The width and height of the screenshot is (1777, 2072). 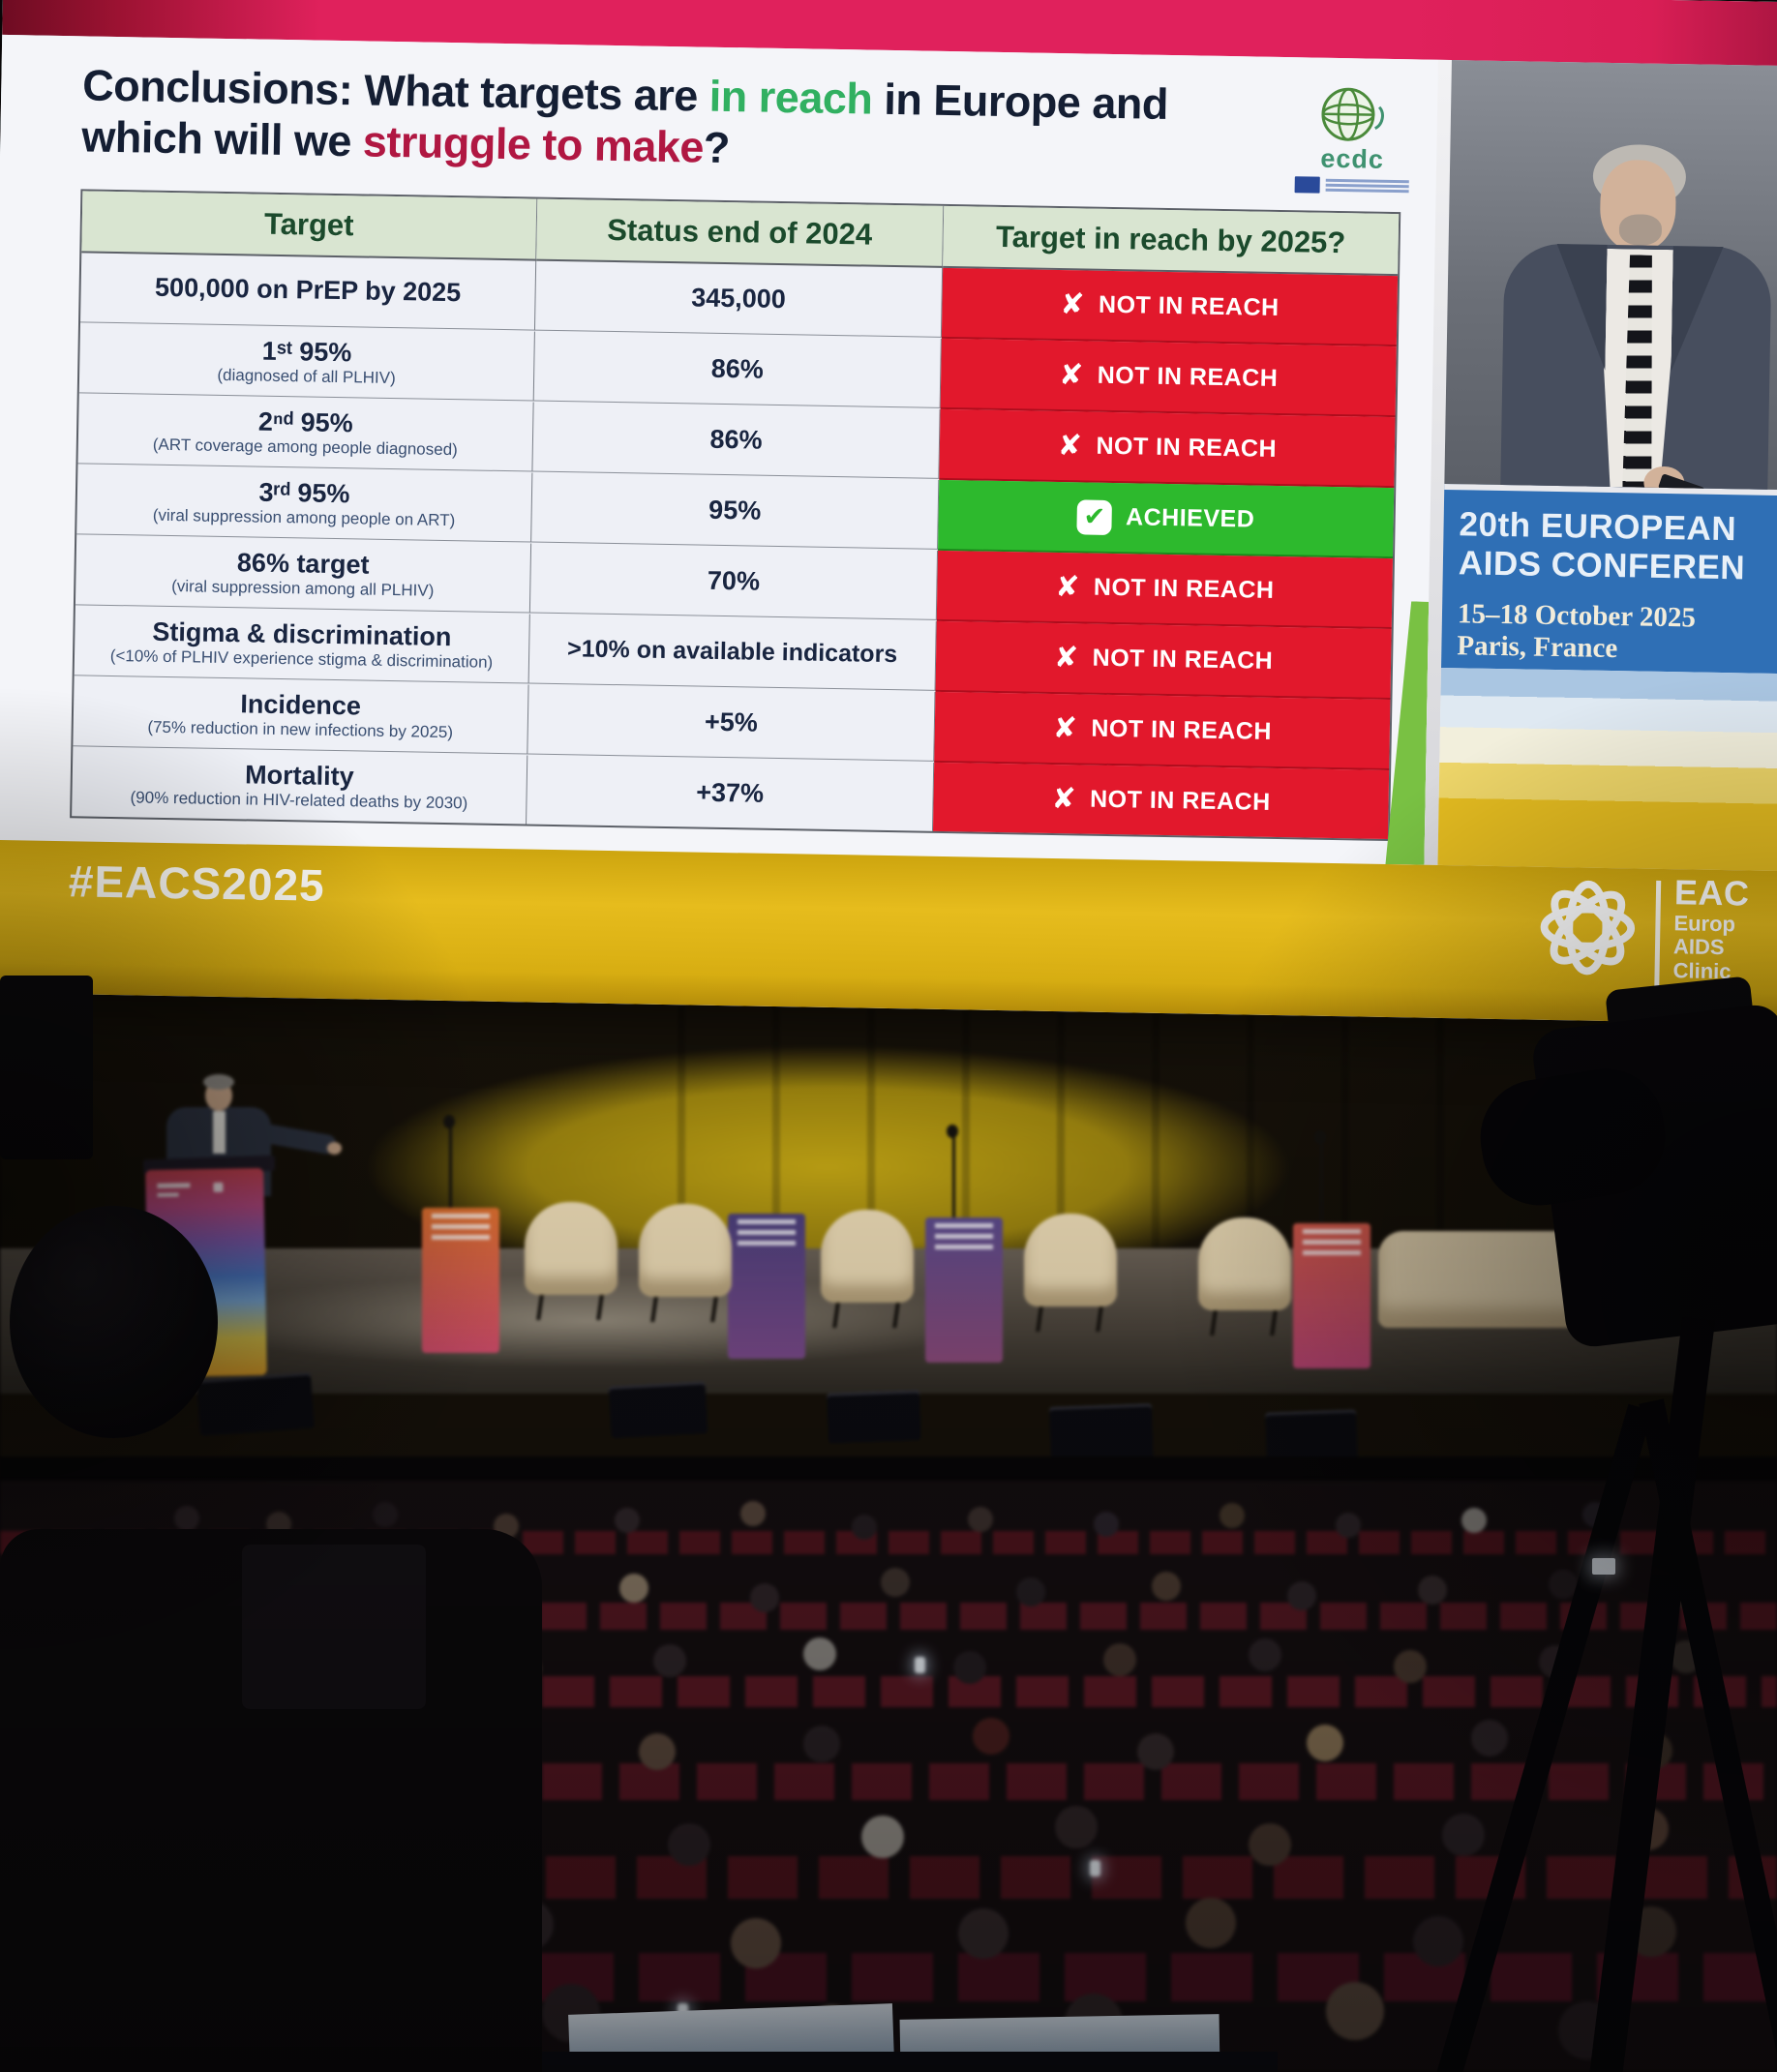 I want to click on reach-status-badge-achieved: ✔ ACHIEVED, so click(x=1167, y=519).